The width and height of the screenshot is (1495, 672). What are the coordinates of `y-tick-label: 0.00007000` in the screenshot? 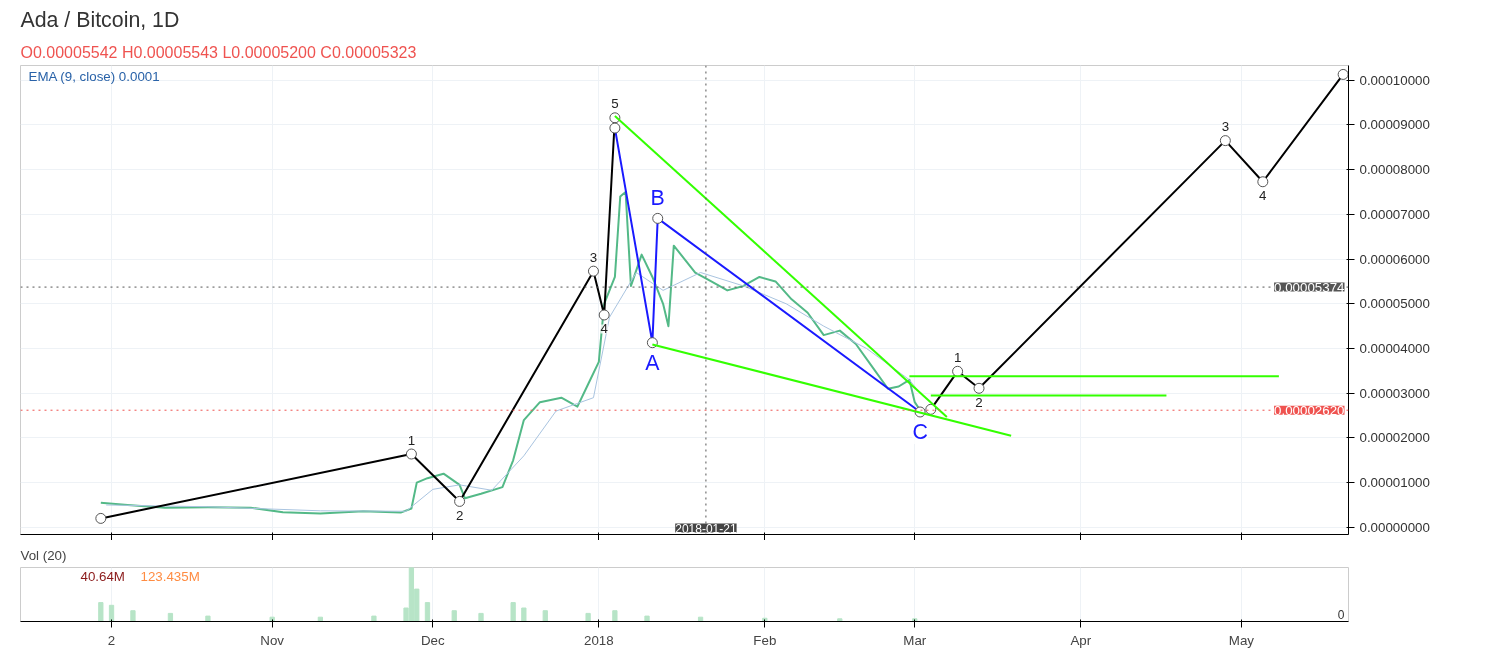 It's located at (1394, 214).